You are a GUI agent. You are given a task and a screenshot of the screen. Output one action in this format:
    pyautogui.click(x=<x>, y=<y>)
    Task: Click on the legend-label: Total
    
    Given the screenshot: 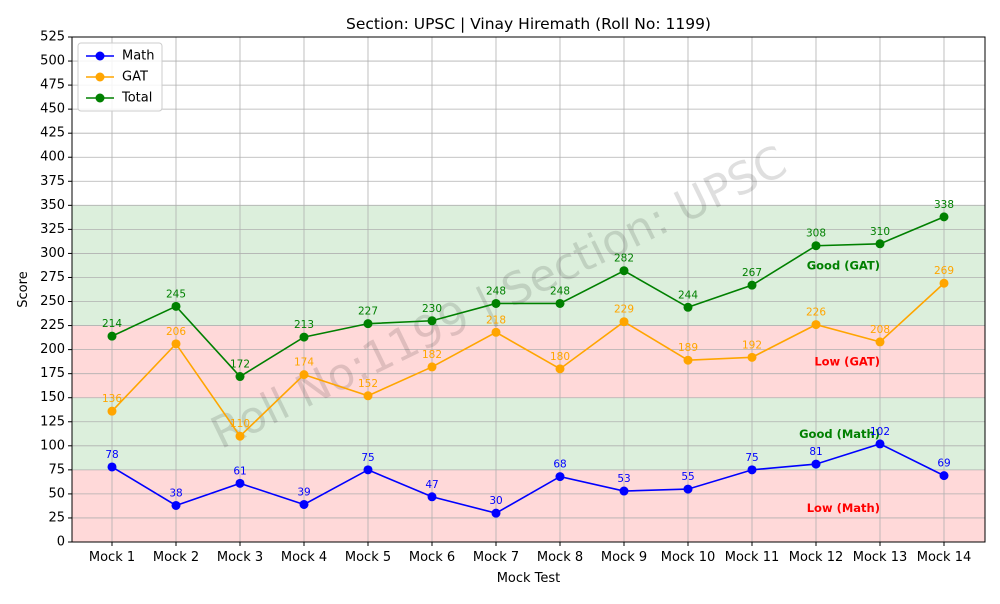 What is the action you would take?
    pyautogui.click(x=136, y=98)
    